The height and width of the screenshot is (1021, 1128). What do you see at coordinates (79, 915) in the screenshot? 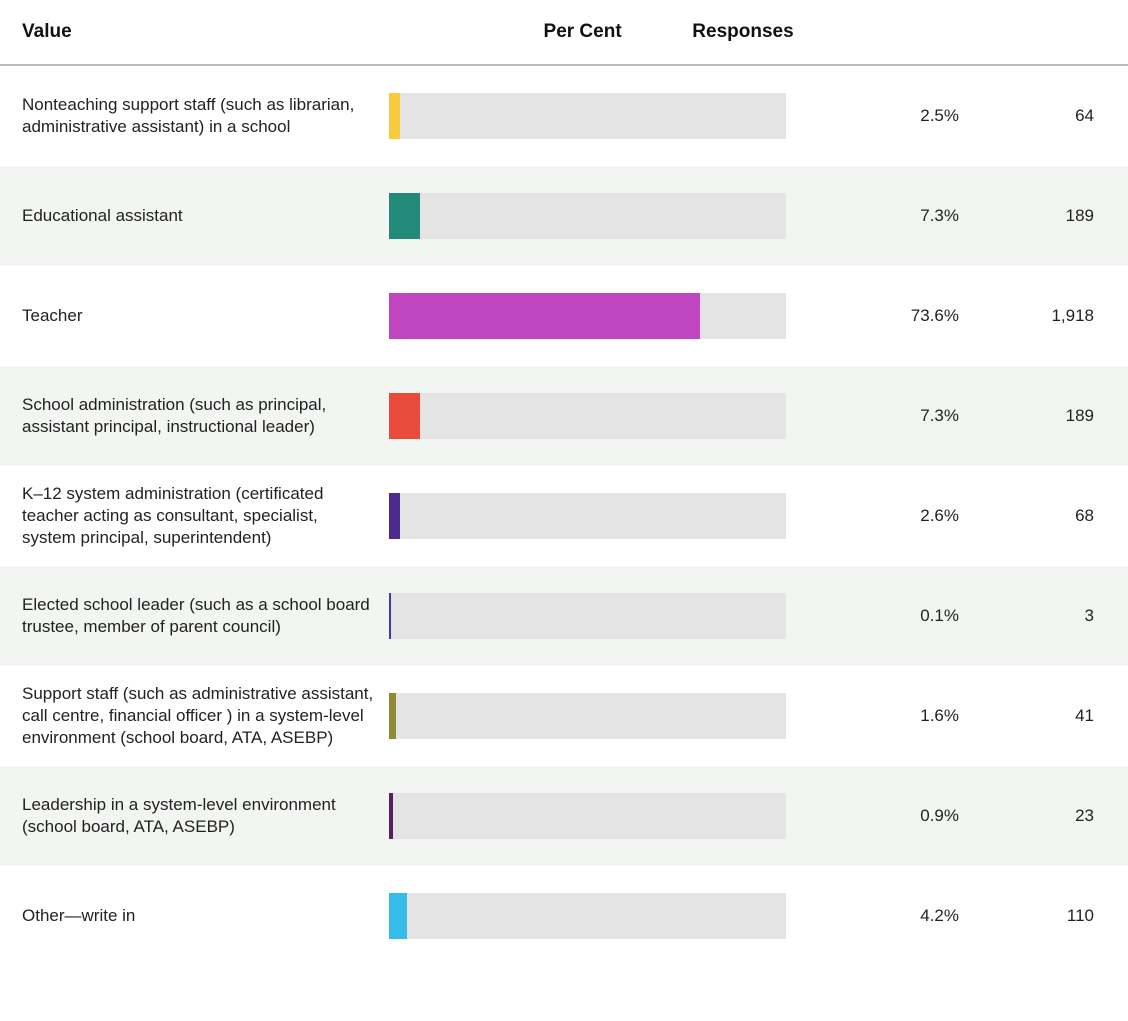
I see `value-label: Other—write in` at bounding box center [79, 915].